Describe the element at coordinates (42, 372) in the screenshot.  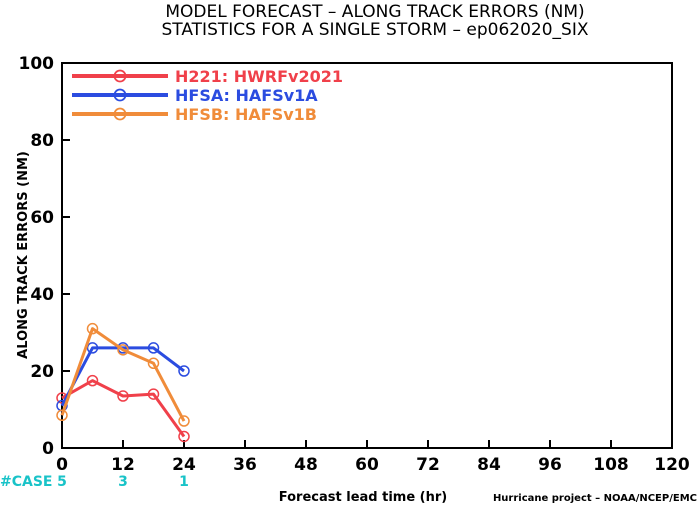
I see `y-tick-label: 20` at that location.